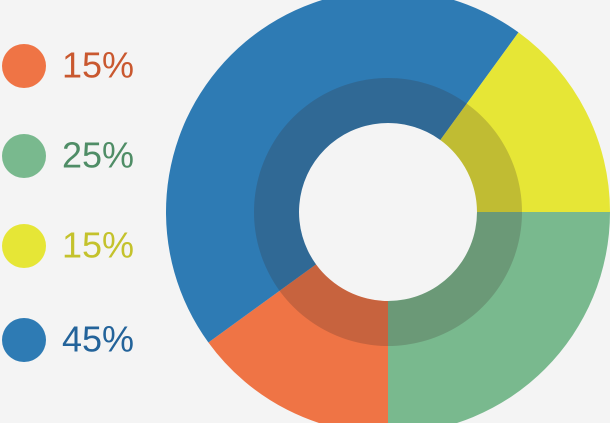 This screenshot has height=423, width=610. I want to click on legend-label: 25%, so click(98, 155).